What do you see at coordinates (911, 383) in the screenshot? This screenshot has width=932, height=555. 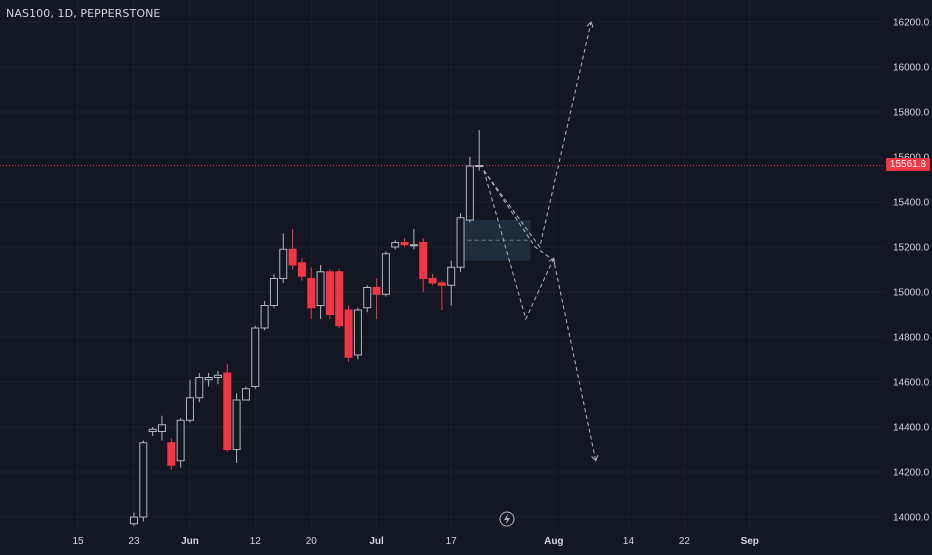 I see `y-tick-label: 14600.0` at bounding box center [911, 383].